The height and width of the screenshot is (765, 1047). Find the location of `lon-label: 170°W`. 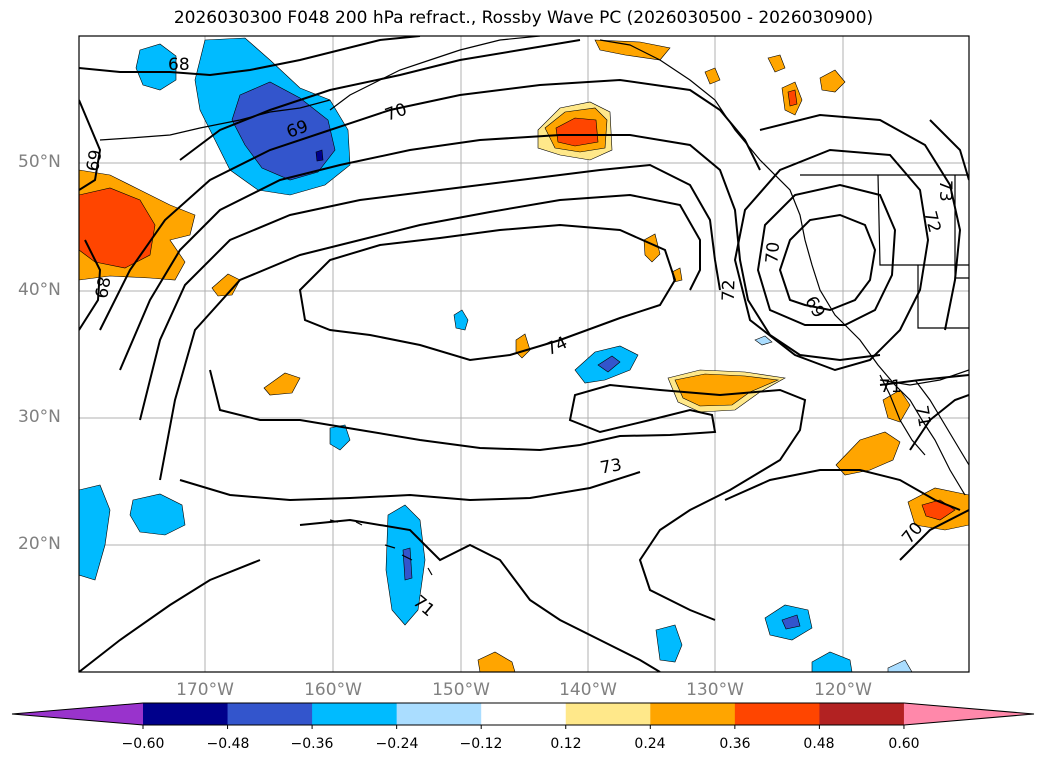

lon-label: 170°W is located at coordinates (205, 690).